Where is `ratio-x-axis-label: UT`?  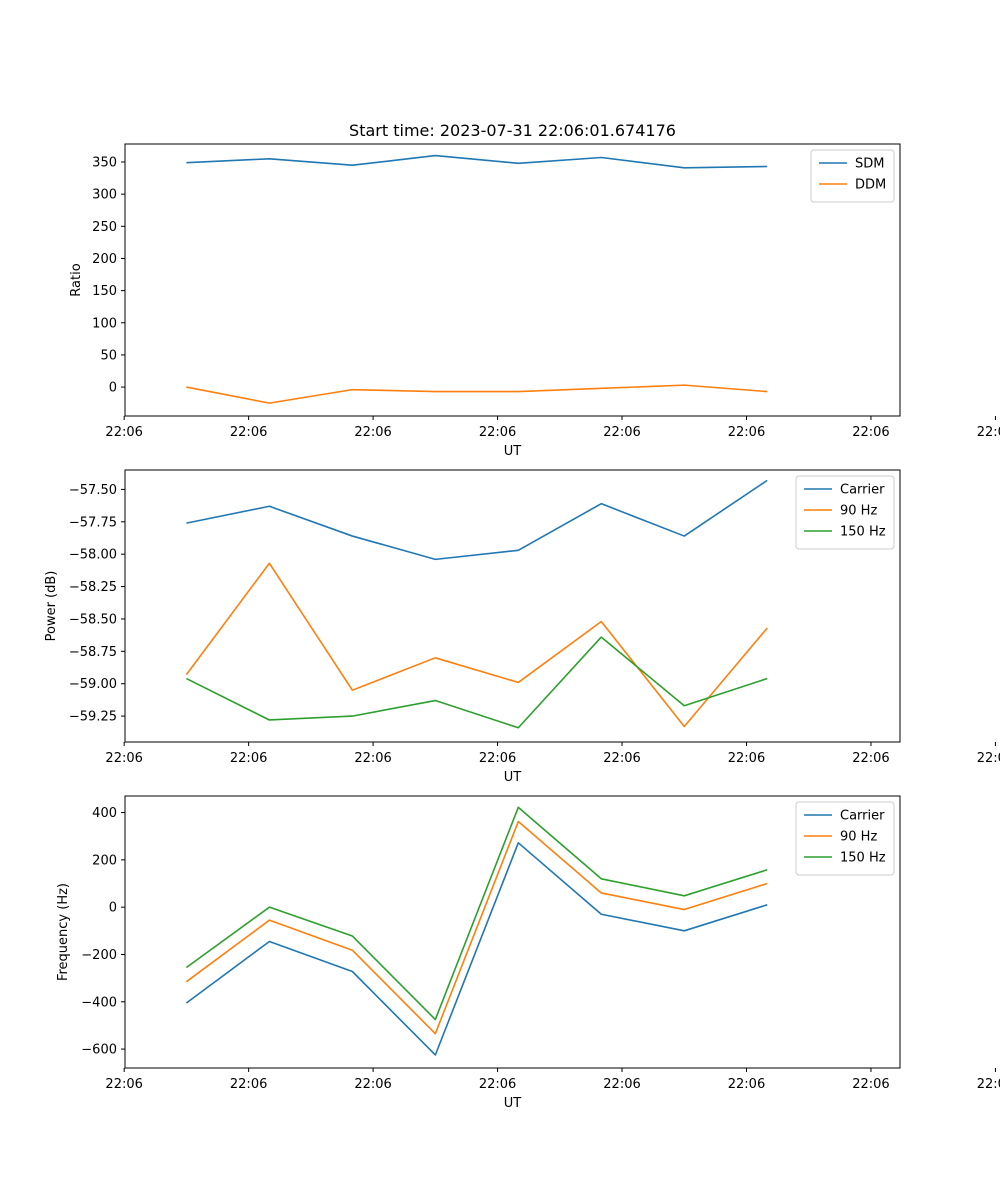 ratio-x-axis-label: UT is located at coordinates (513, 451).